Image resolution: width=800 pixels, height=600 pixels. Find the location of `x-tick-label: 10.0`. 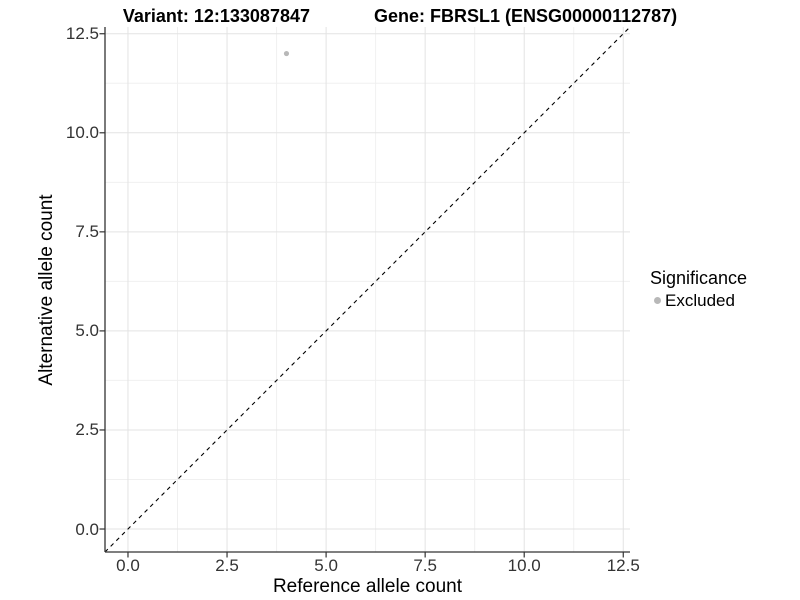

x-tick-label: 10.0 is located at coordinates (524, 565).